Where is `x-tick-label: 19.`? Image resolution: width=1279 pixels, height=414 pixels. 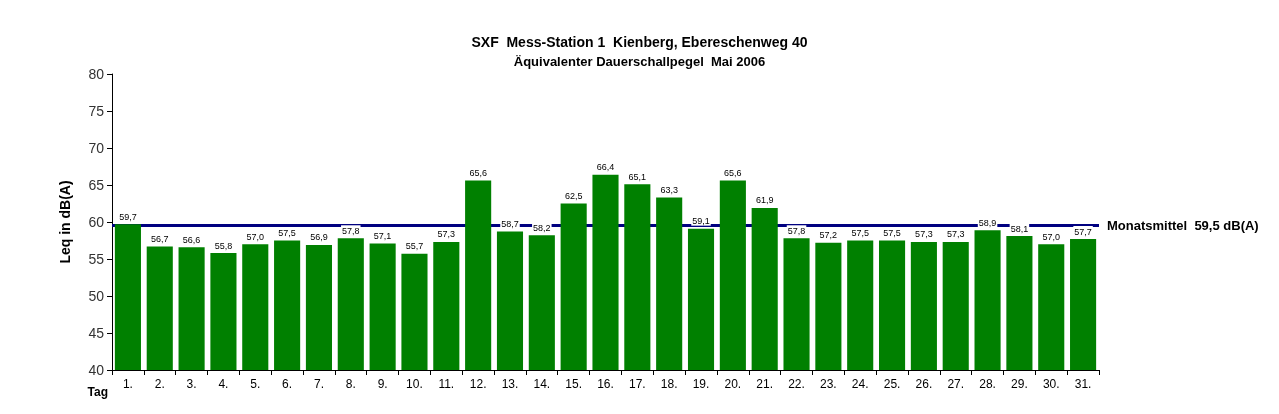 x-tick-label: 19. is located at coordinates (701, 384).